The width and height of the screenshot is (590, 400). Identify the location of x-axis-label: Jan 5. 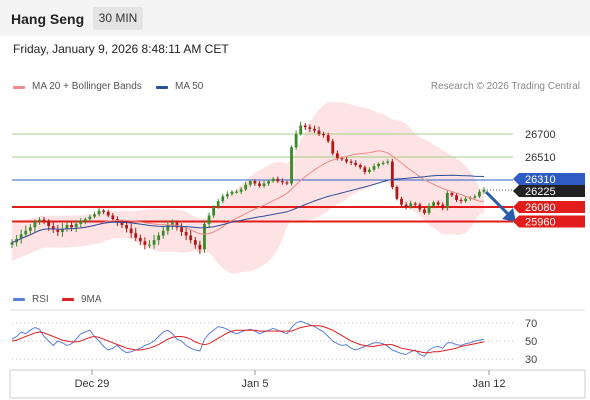
(255, 384).